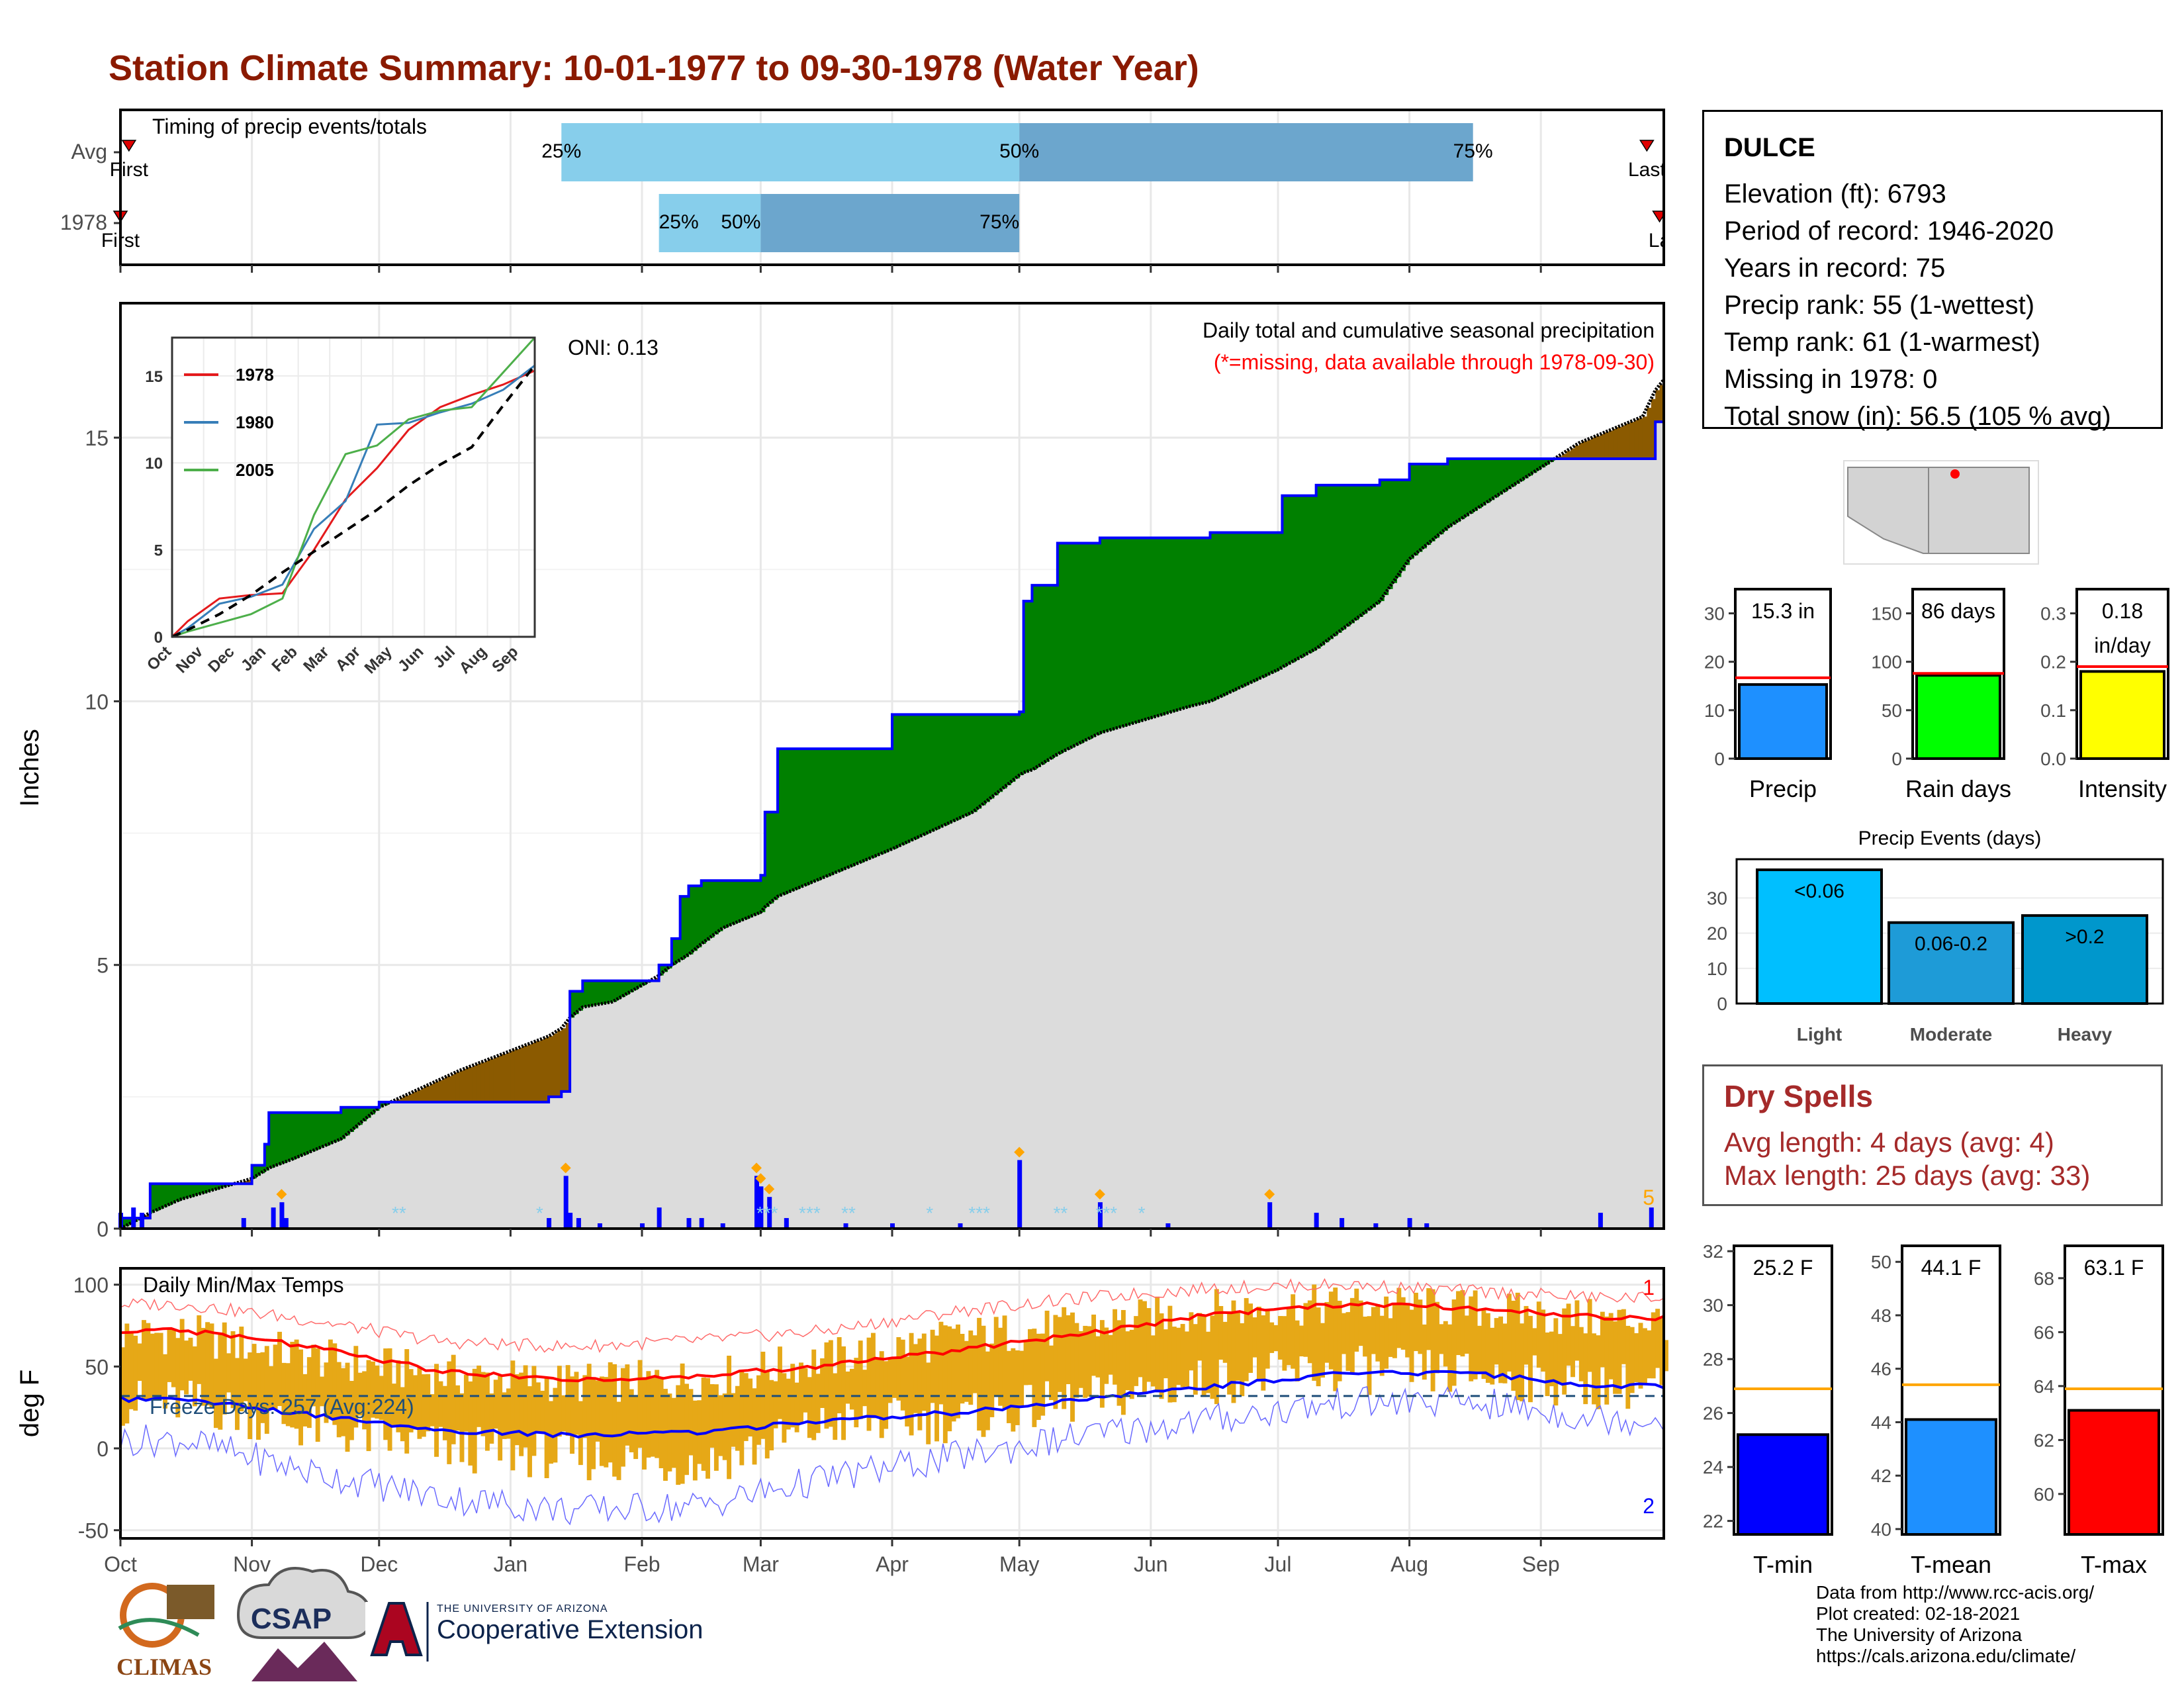  I want to click on events-category-label: Light, so click(1820, 1034).